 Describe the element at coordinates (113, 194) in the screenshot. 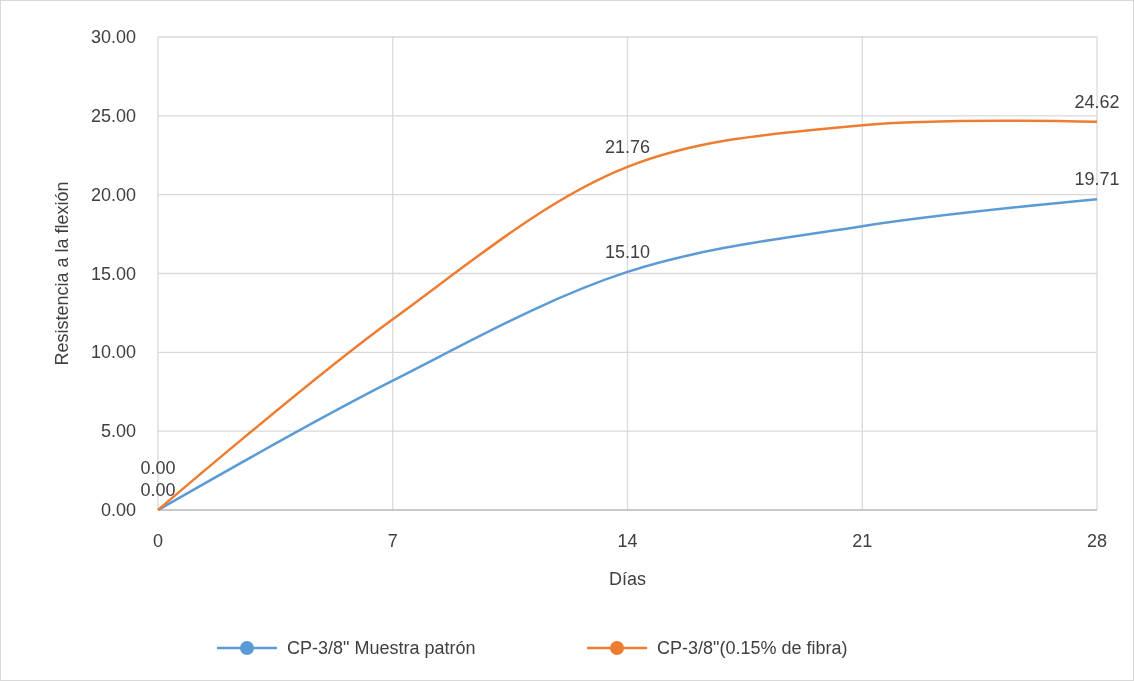

I see `y-tick-label: 20.00` at that location.